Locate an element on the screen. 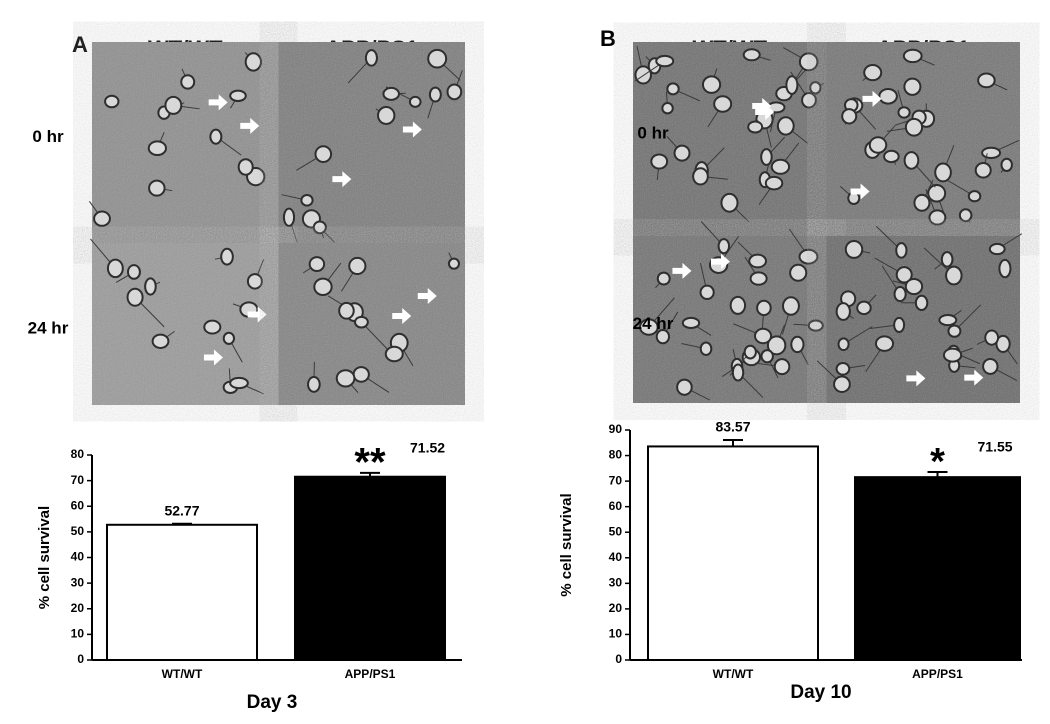 The height and width of the screenshot is (724, 1050). value-label: 71.55 is located at coordinates (995, 447).